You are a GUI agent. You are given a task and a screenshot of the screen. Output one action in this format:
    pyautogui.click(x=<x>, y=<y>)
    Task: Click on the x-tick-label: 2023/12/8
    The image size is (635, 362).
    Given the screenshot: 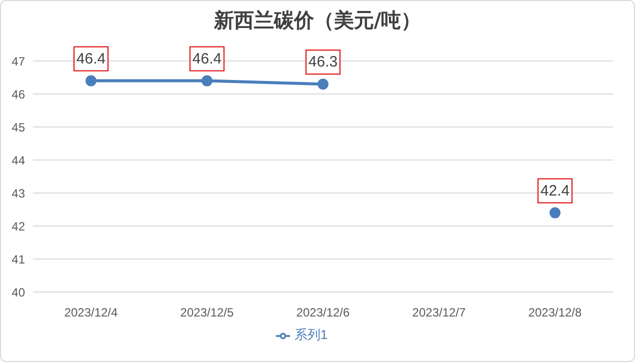 What is the action you would take?
    pyautogui.click(x=555, y=313)
    